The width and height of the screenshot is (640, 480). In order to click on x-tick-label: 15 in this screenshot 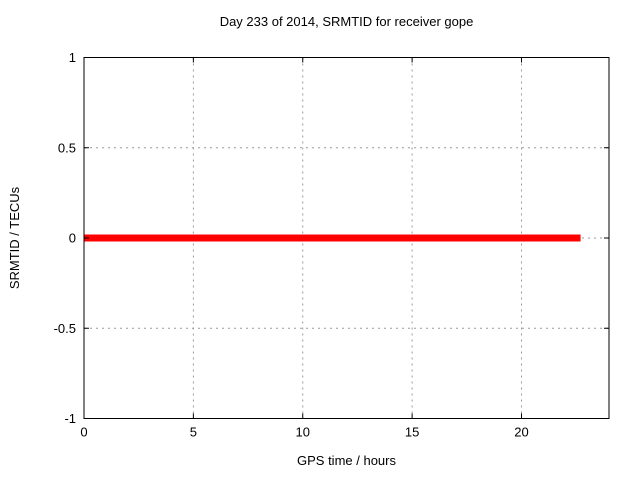, I will do `click(412, 432)`.